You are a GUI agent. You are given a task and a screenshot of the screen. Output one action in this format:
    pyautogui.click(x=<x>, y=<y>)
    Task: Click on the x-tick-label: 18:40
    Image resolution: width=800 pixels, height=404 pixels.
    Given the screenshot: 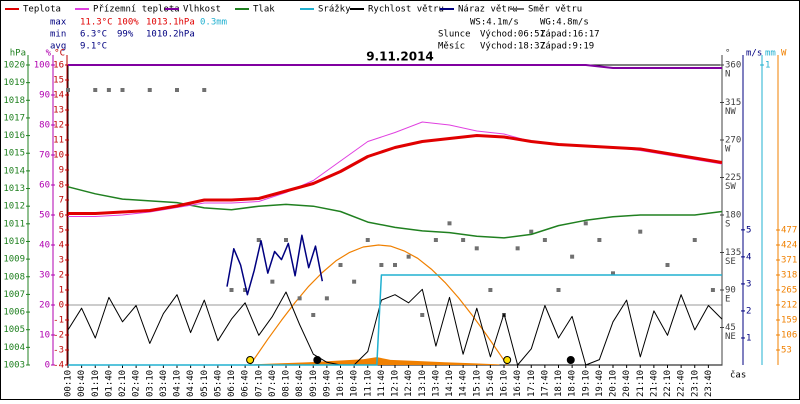 What is the action you would take?
    pyautogui.click(x=573, y=383)
    